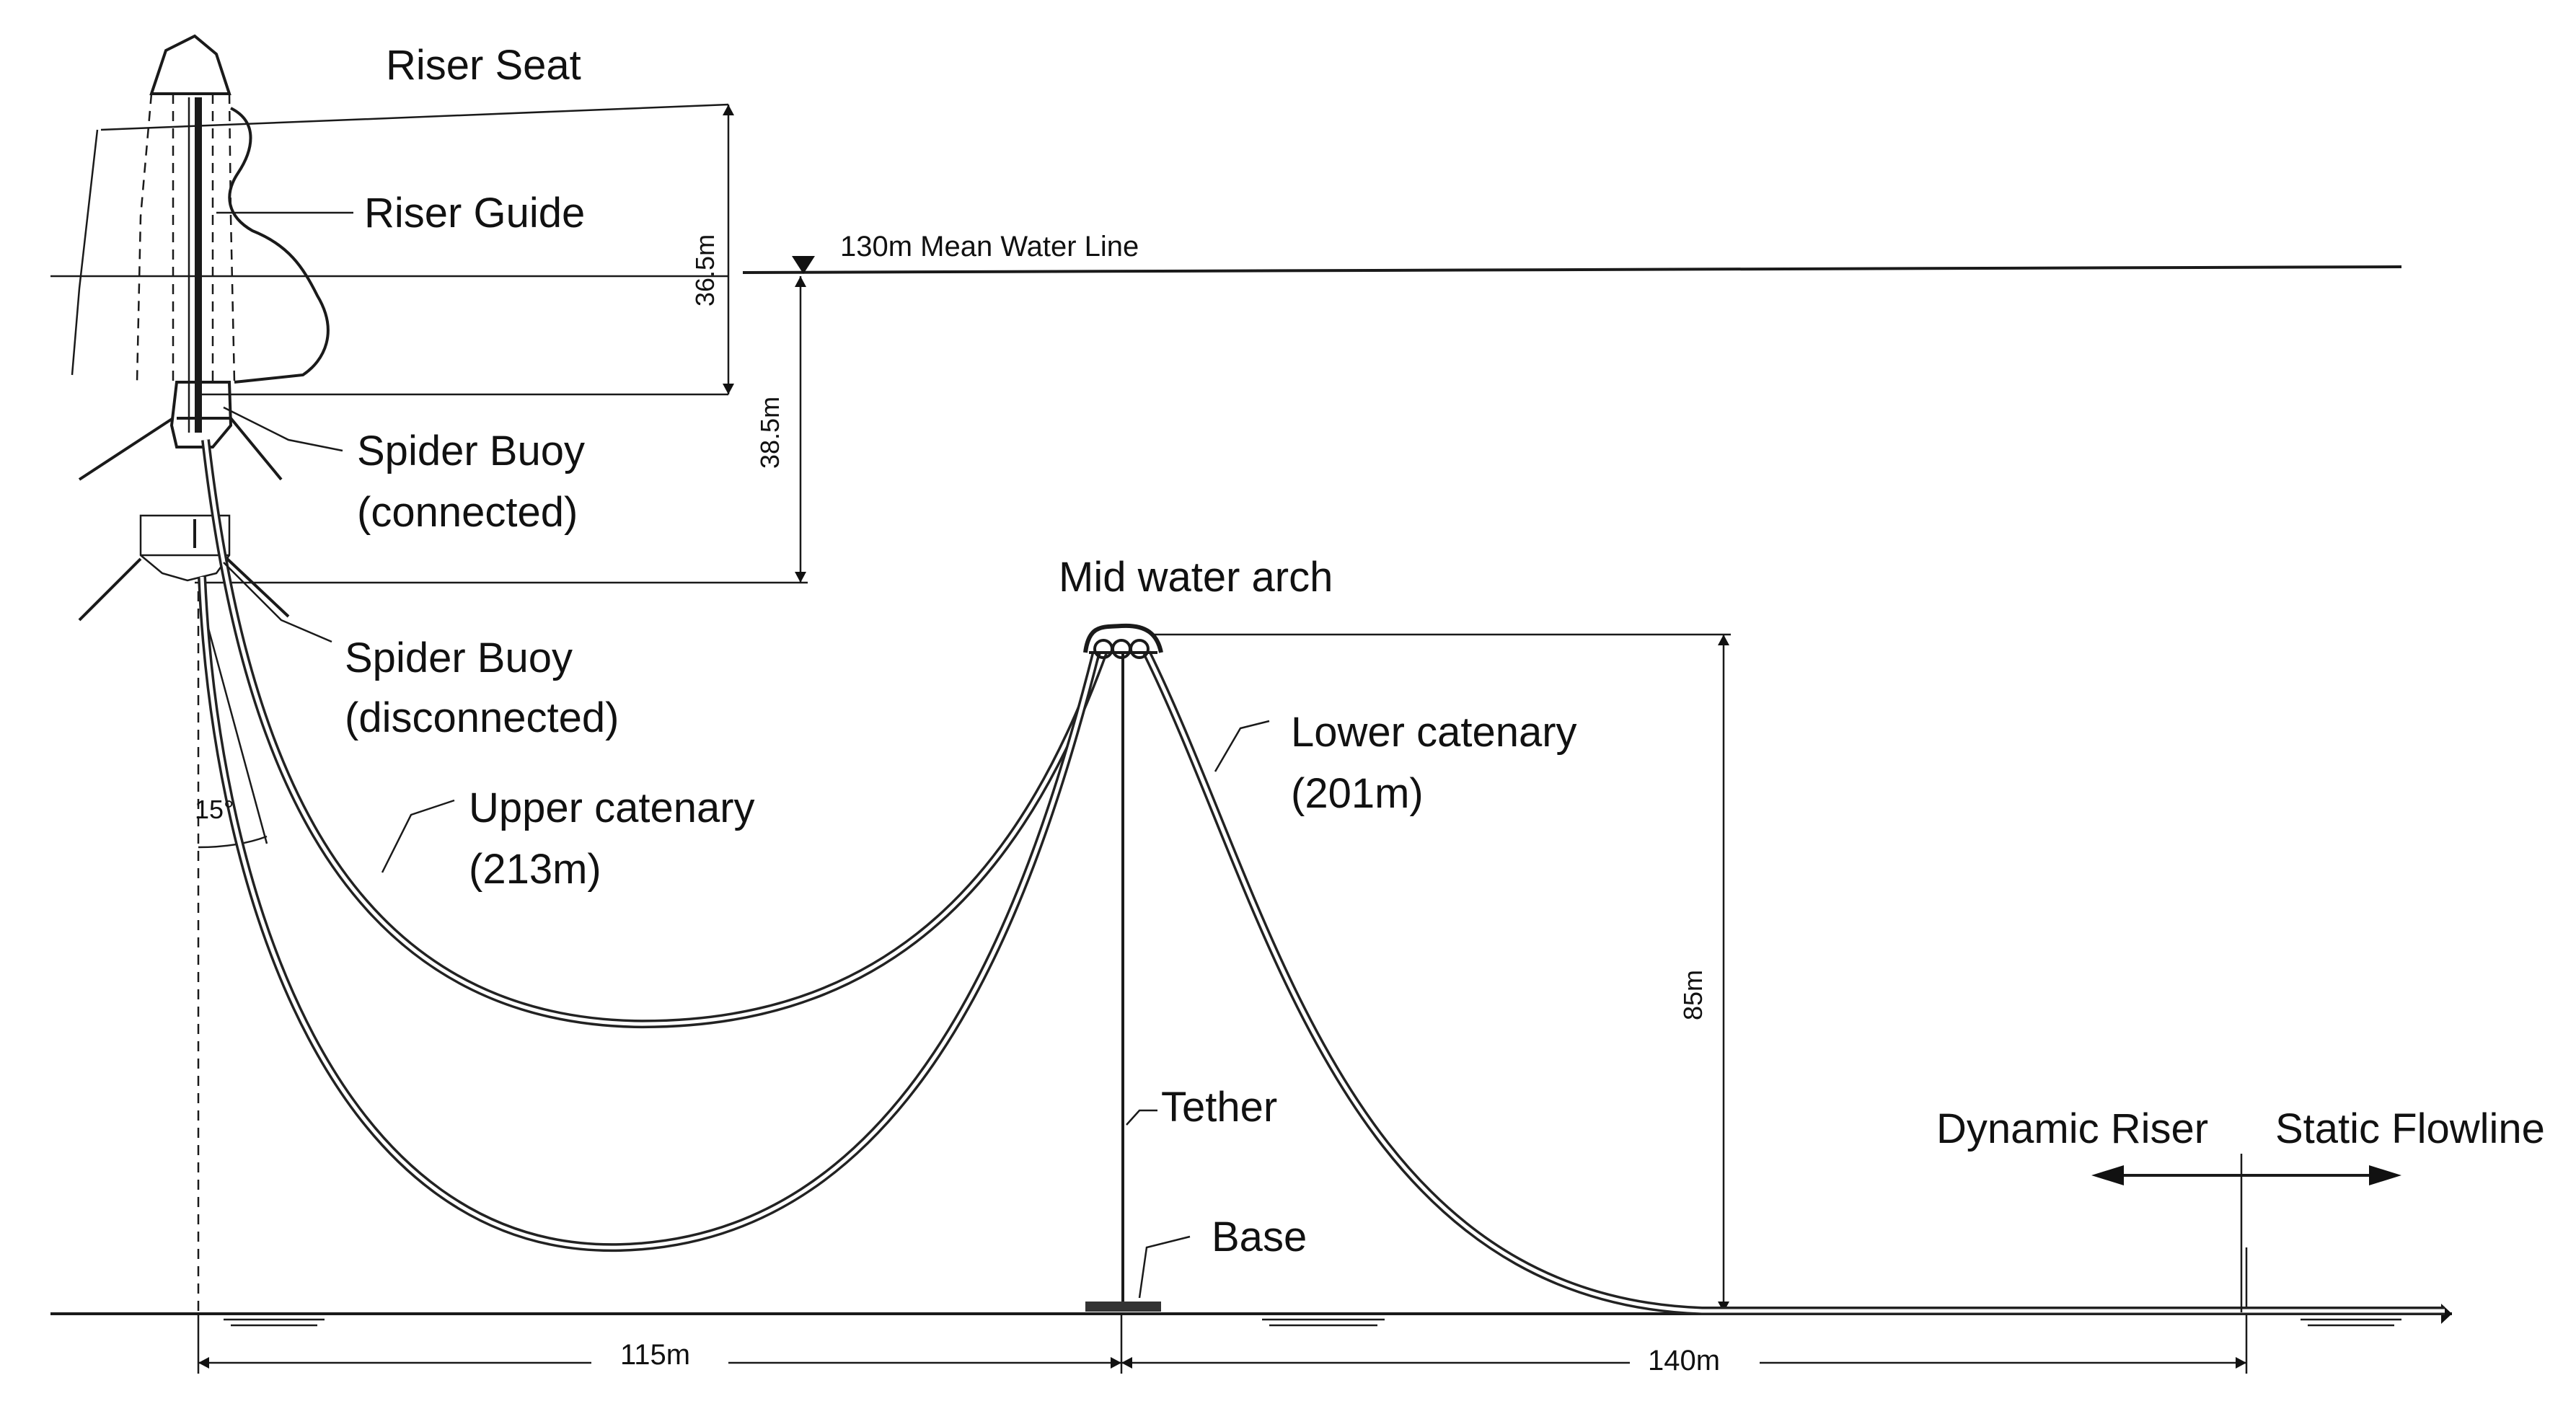 This screenshot has width=2576, height=1414. Describe the element at coordinates (1123, 641) in the screenshot. I see `mid-water-arch` at that location.